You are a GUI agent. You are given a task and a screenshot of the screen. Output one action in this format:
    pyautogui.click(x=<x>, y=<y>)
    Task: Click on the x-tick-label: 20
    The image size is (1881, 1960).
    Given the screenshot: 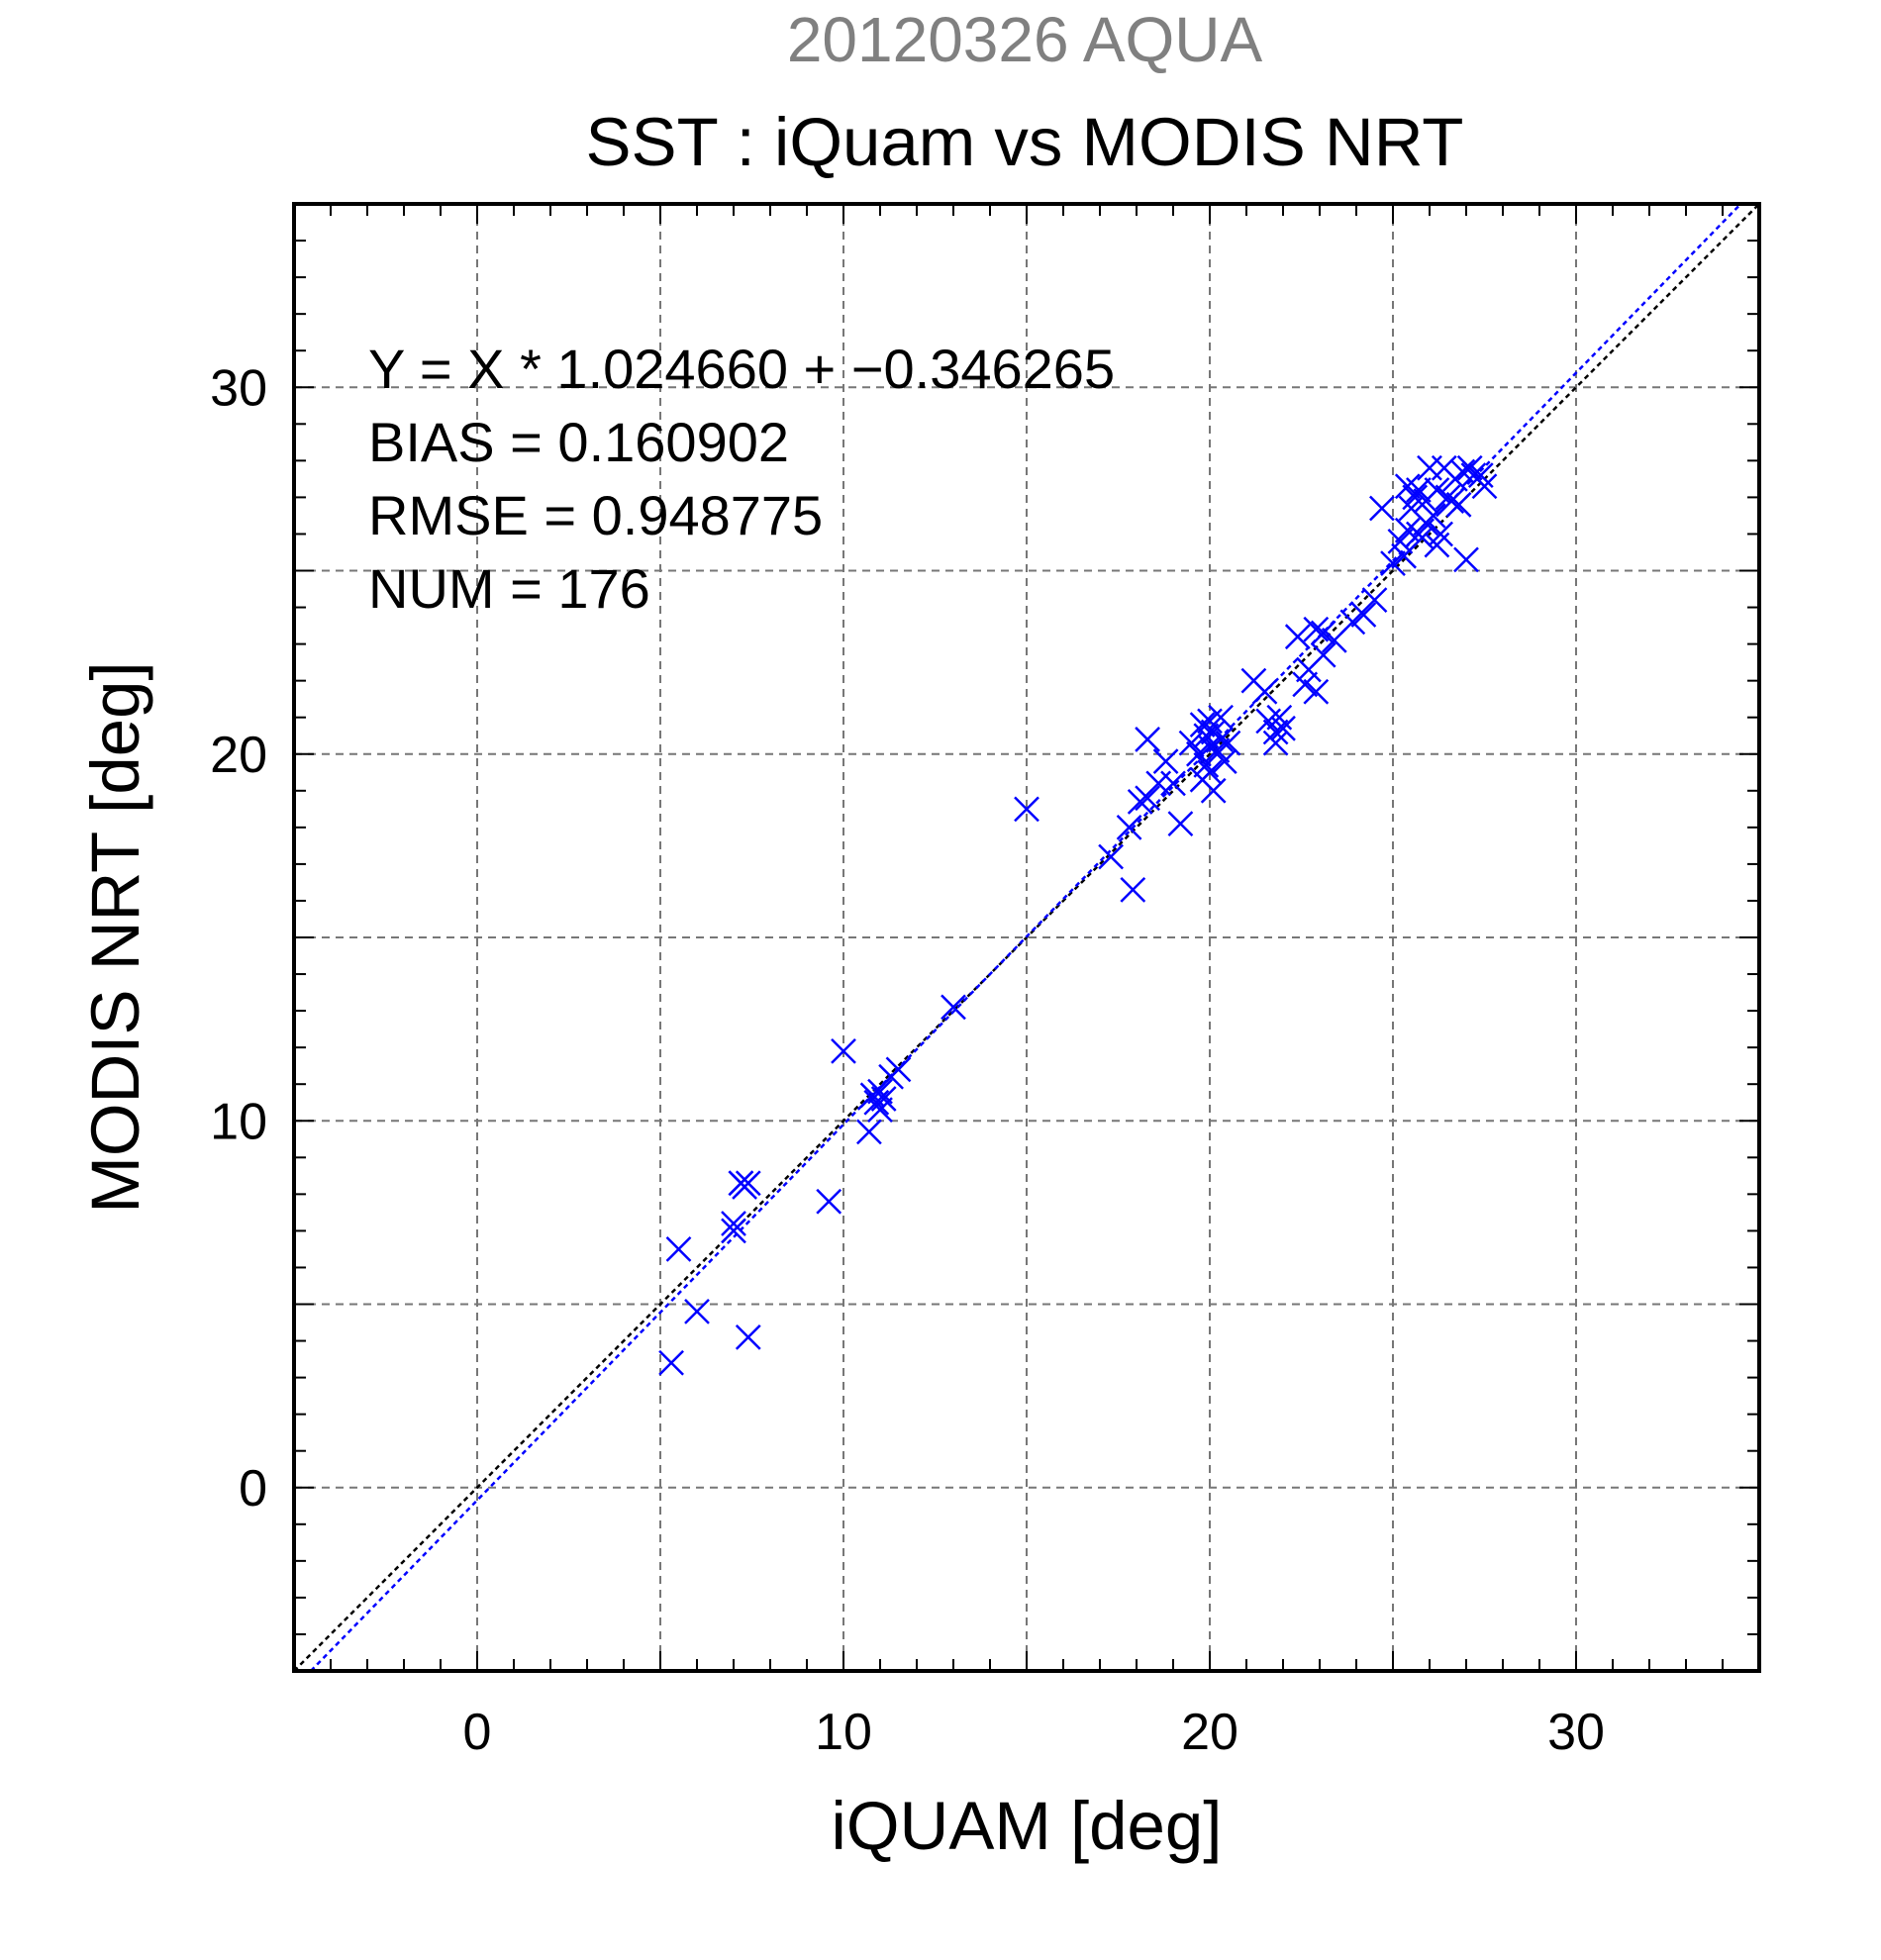 What is the action you would take?
    pyautogui.click(x=1209, y=1732)
    